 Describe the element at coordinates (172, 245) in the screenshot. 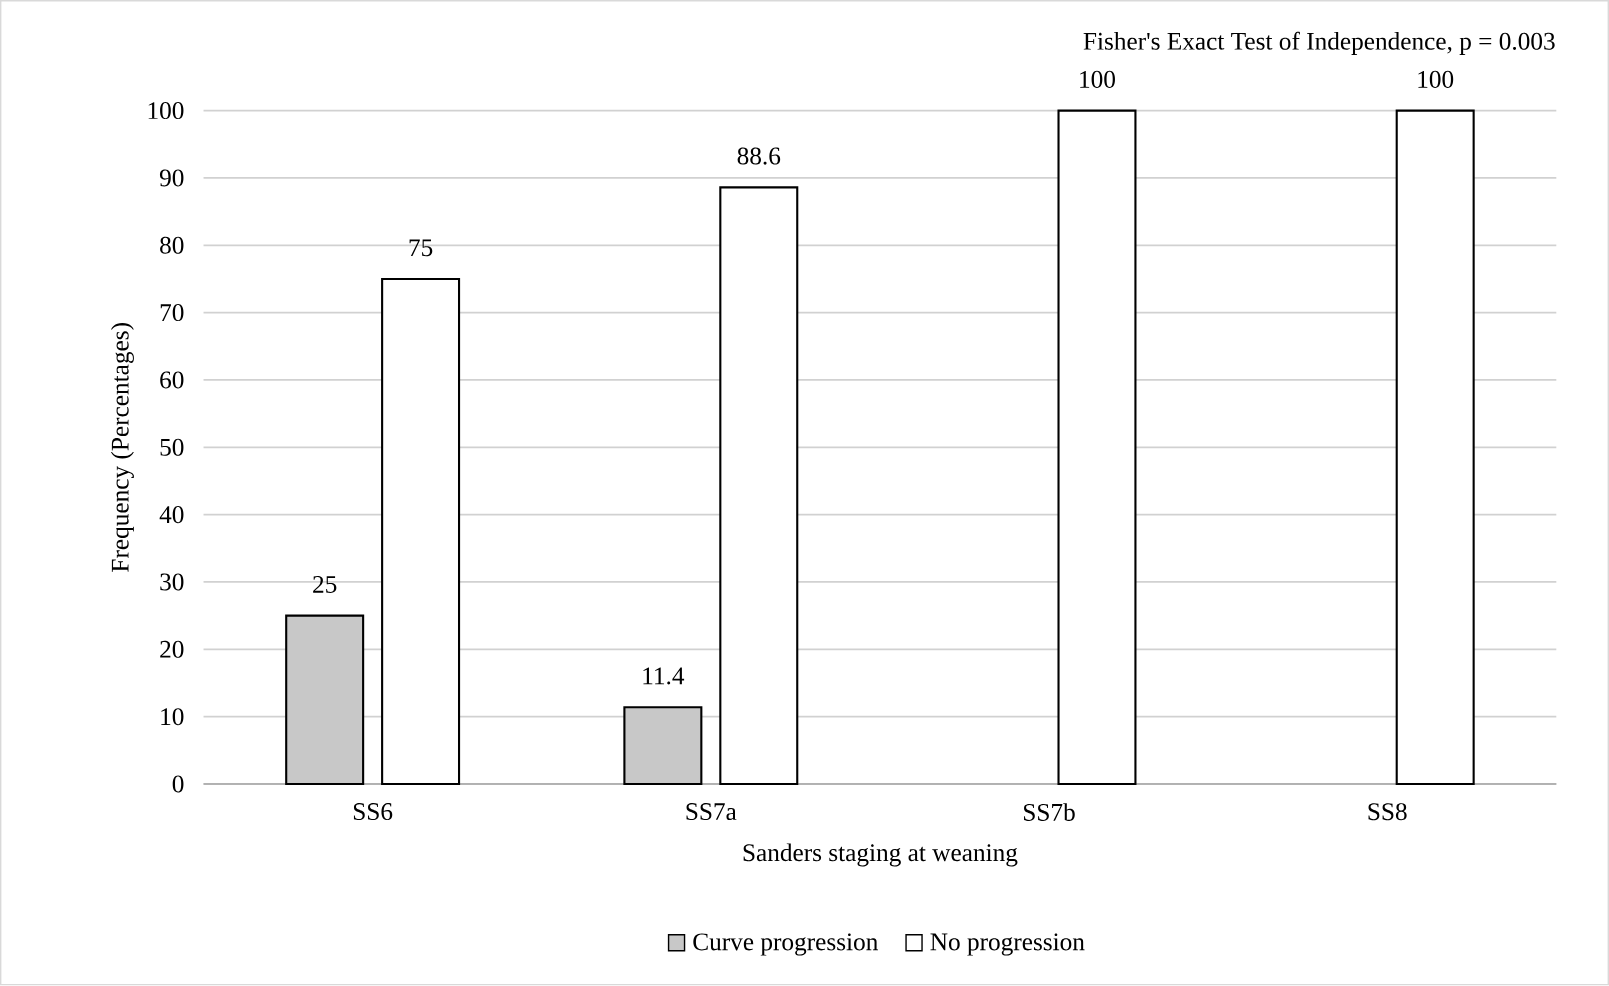

I see `y-tick-label: 80` at that location.